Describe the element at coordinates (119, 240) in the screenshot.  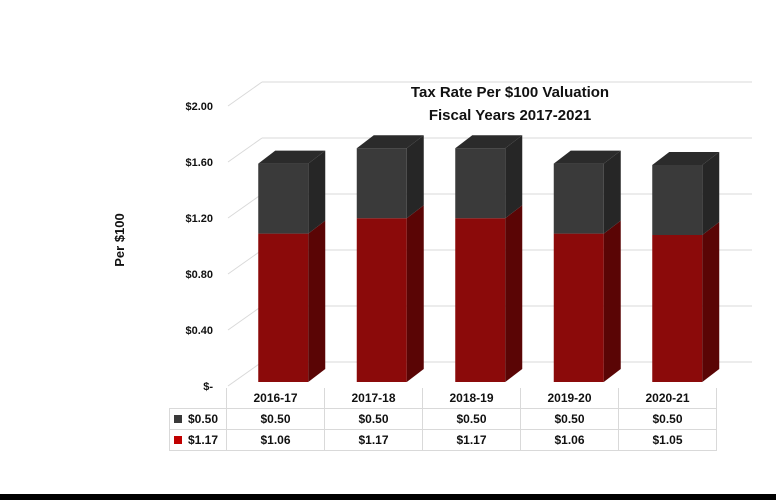
I see `y-axis-label: Per $100` at that location.